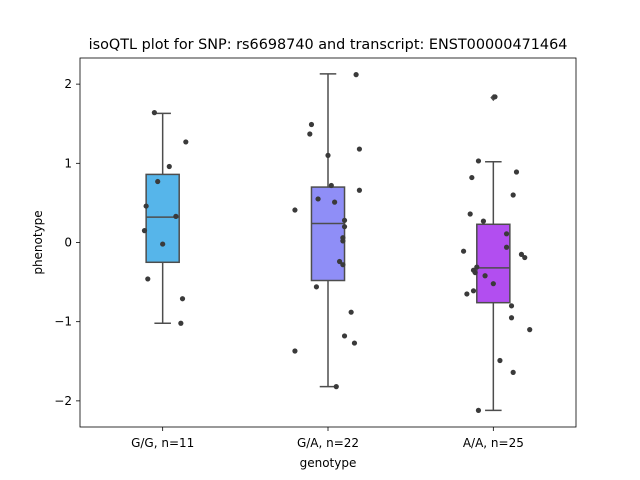  What do you see at coordinates (328, 443) in the screenshot?
I see `x-tick-label: G/A, n=22` at bounding box center [328, 443].